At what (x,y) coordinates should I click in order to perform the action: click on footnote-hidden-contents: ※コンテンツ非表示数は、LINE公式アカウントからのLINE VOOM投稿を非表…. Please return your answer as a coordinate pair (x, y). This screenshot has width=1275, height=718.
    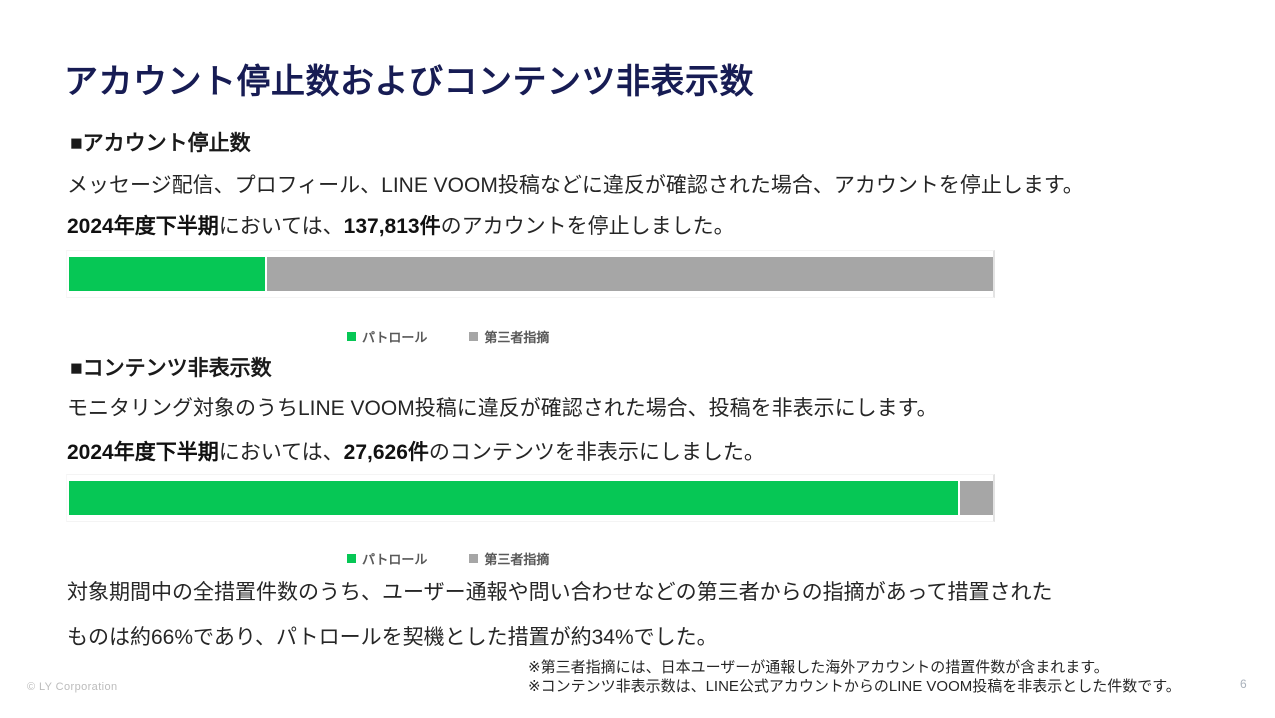
    Looking at the image, I should click on (854, 686).